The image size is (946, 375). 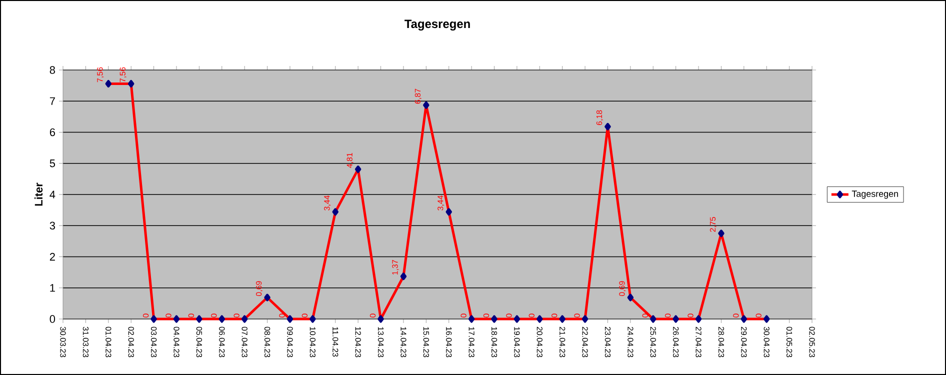 What do you see at coordinates (52, 132) in the screenshot?
I see `y-tick-label: 6` at bounding box center [52, 132].